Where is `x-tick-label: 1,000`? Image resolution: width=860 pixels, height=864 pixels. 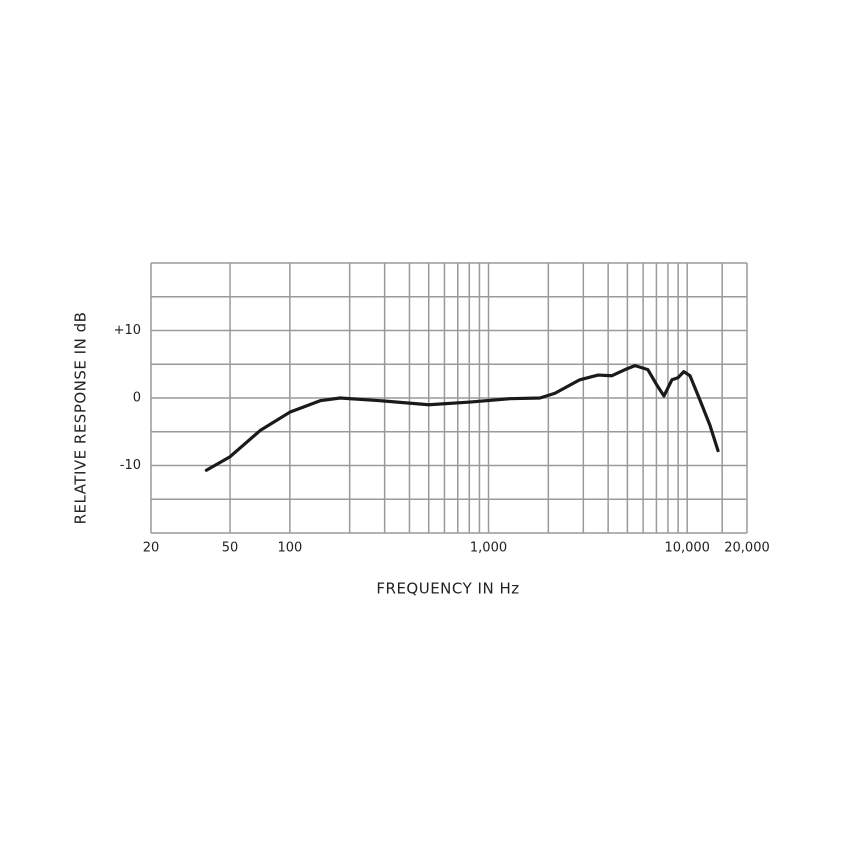 x-tick-label: 1,000 is located at coordinates (488, 548).